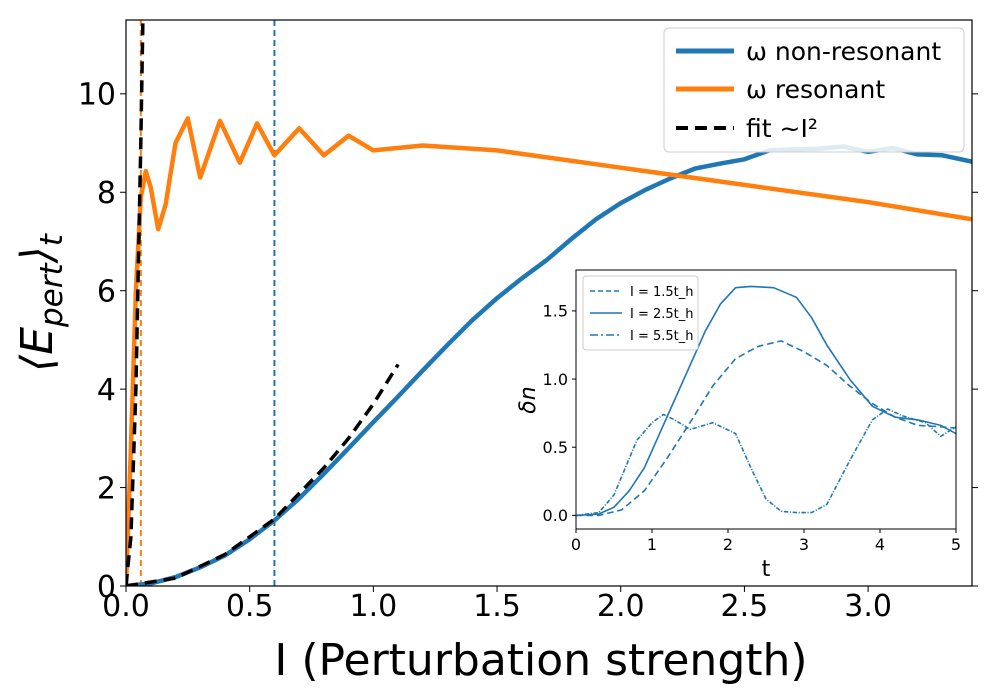 Image resolution: width=997 pixels, height=697 pixels. I want to click on main-y-tick-label: 2, so click(106, 488).